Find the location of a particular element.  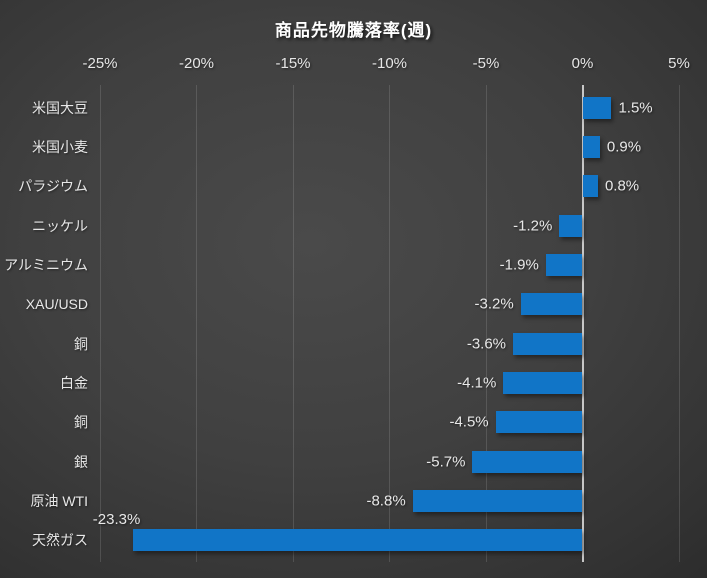

x-tick-label: 5% is located at coordinates (679, 63).